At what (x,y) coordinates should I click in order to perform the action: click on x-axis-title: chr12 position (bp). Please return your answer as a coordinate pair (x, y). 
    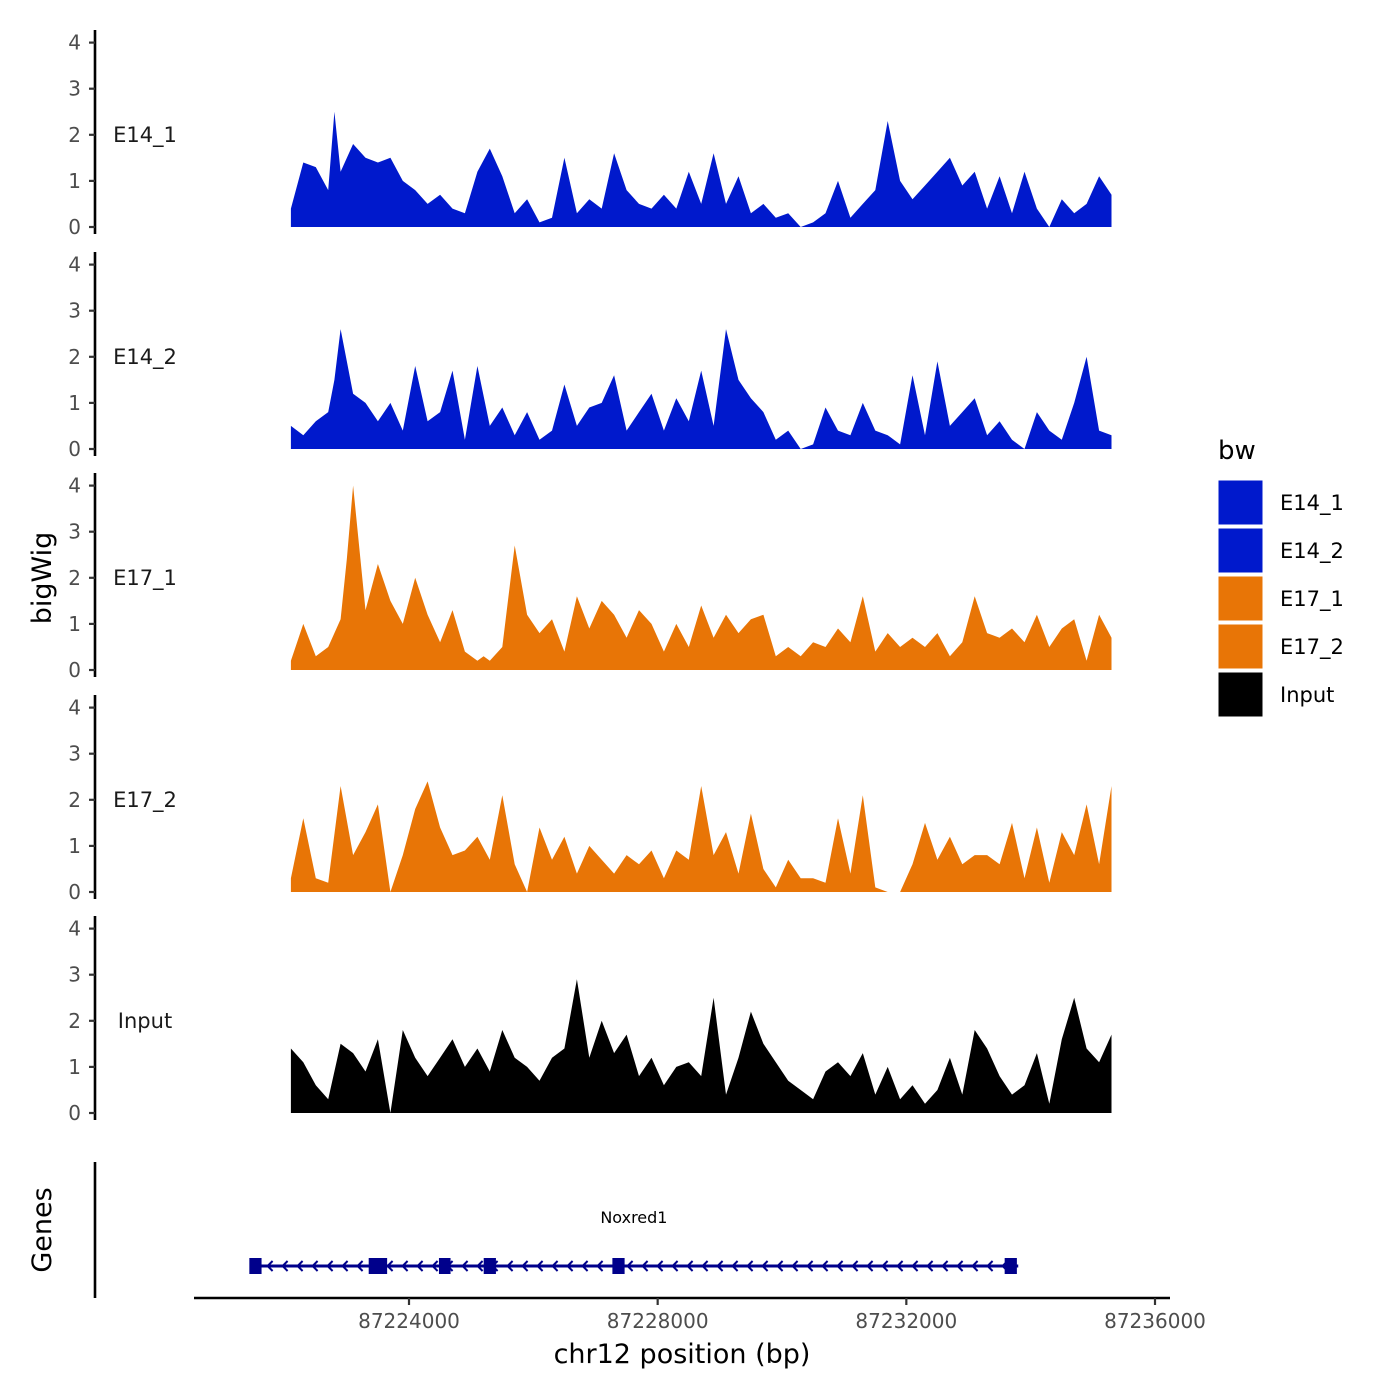
    Looking at the image, I should click on (682, 1354).